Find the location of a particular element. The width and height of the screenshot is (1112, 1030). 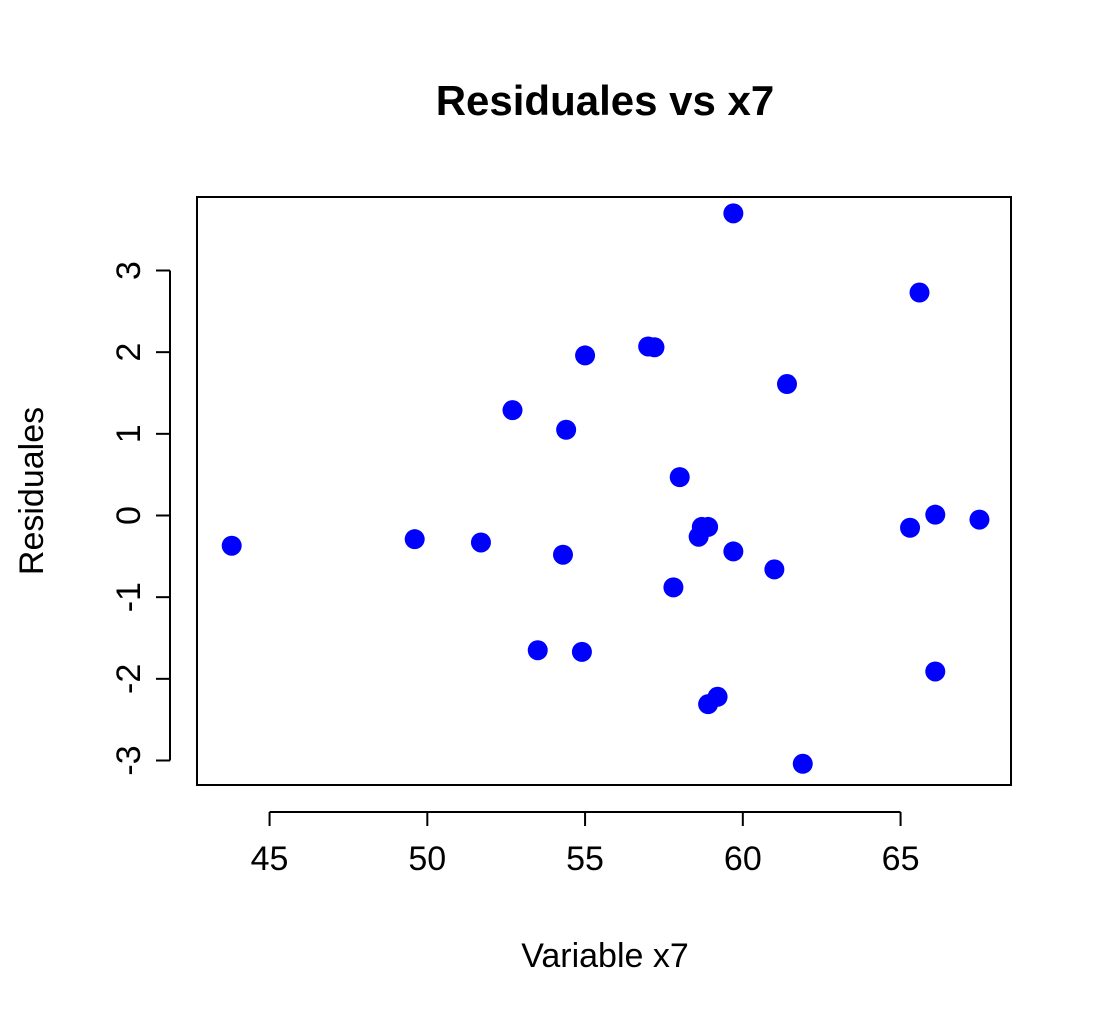

y-tick-label: 0 is located at coordinates (129, 515).